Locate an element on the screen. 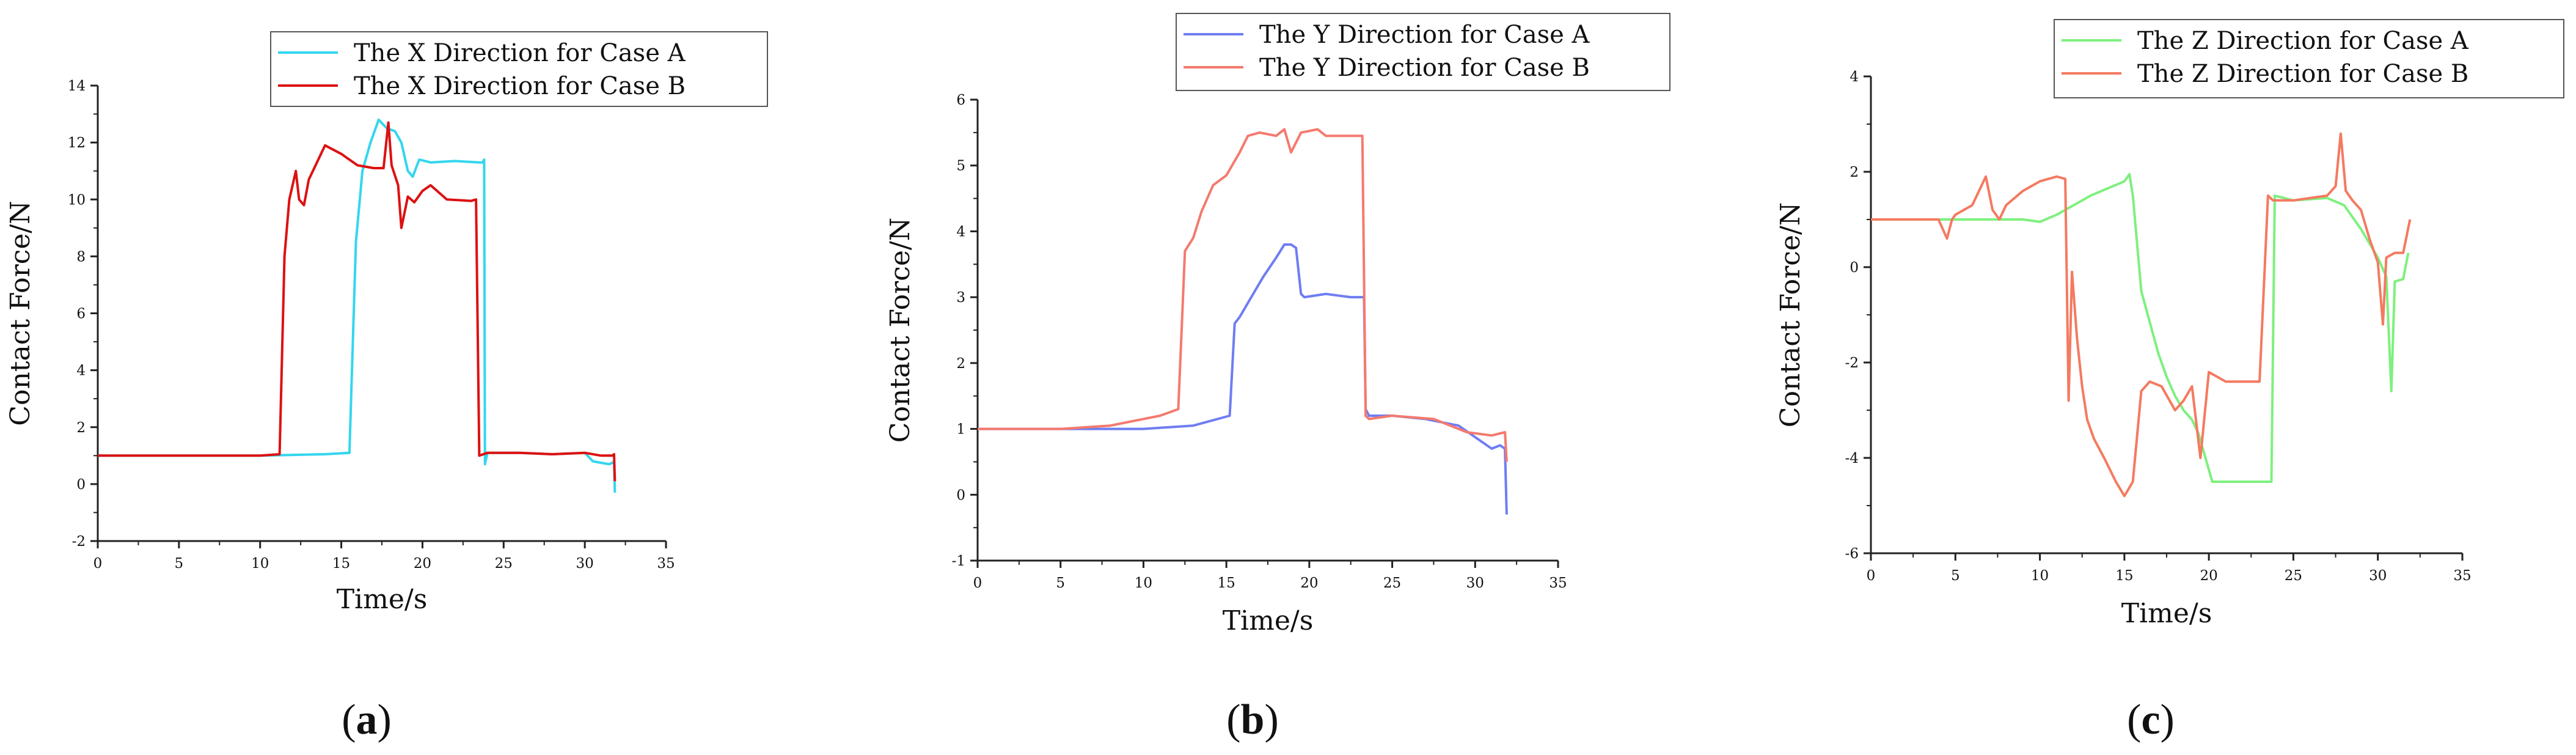  y-tick-label: 5 is located at coordinates (960, 166).